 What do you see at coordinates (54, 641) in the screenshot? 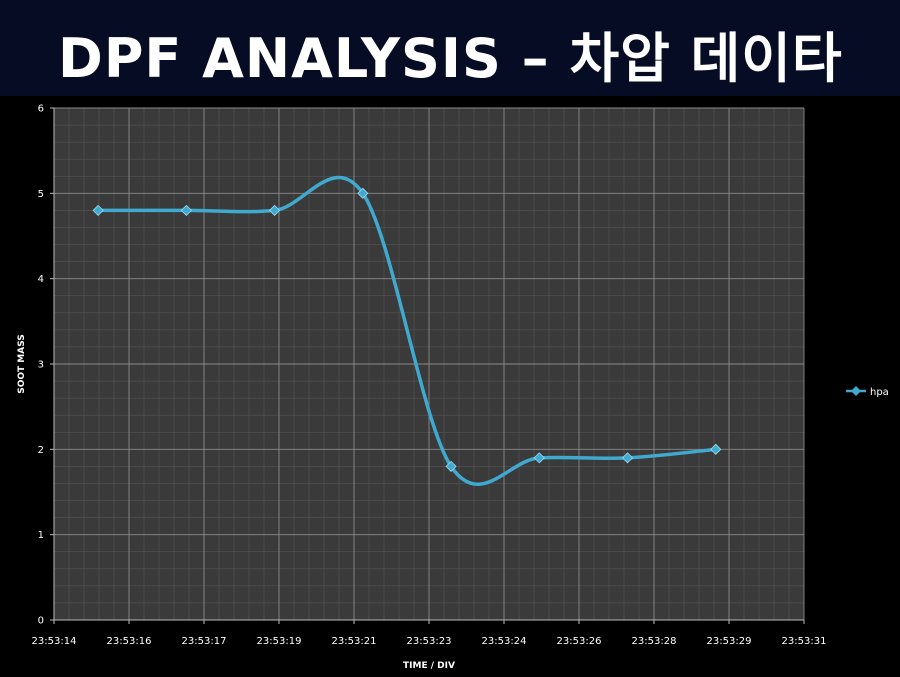
I see `x-tick-label: 23:53:14` at bounding box center [54, 641].